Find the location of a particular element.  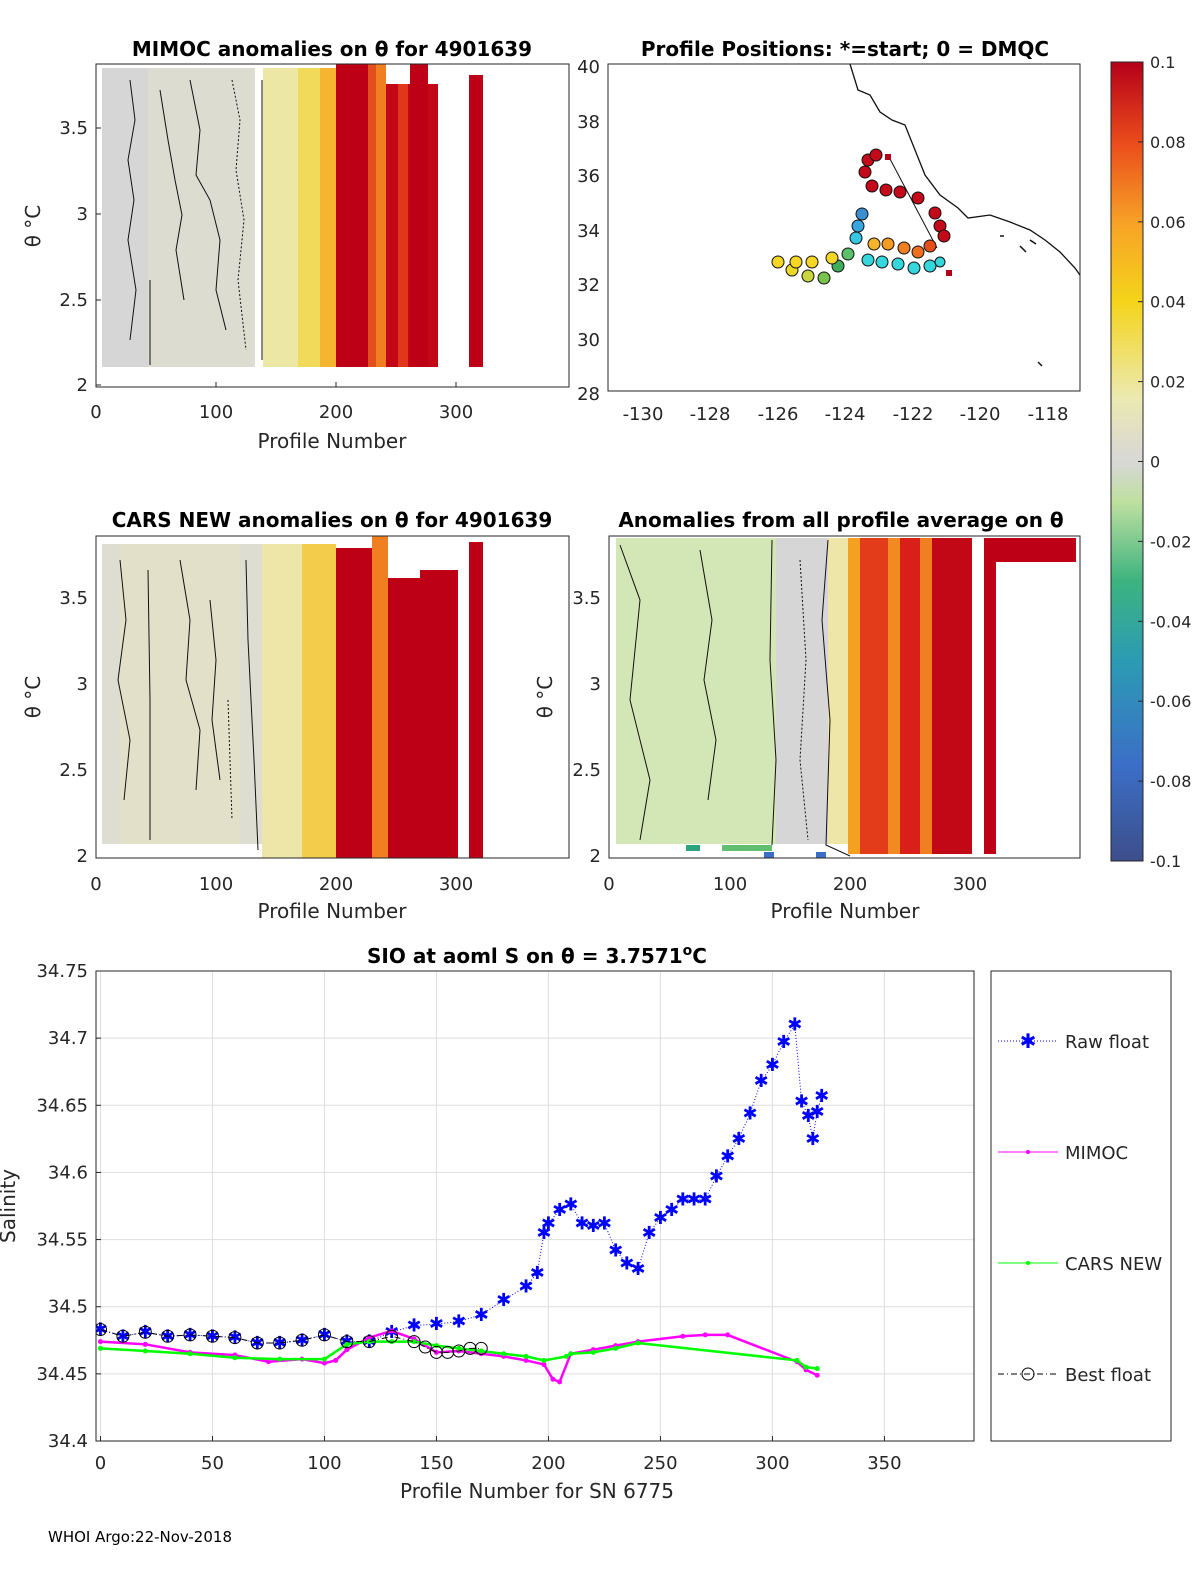

colorbar-tick-label: -0.04 is located at coordinates (1170, 621).